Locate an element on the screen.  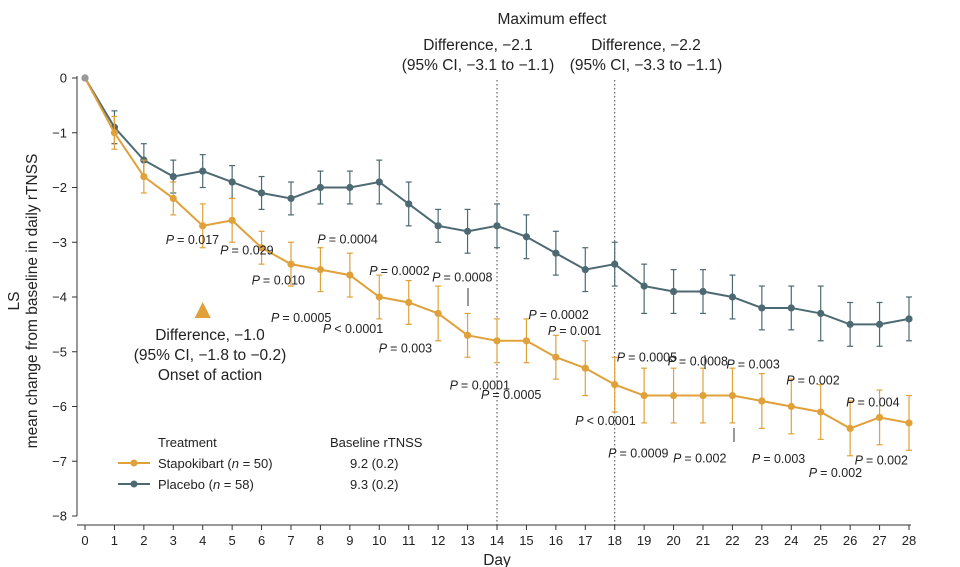
x-tick-label: 18 is located at coordinates (614, 540).